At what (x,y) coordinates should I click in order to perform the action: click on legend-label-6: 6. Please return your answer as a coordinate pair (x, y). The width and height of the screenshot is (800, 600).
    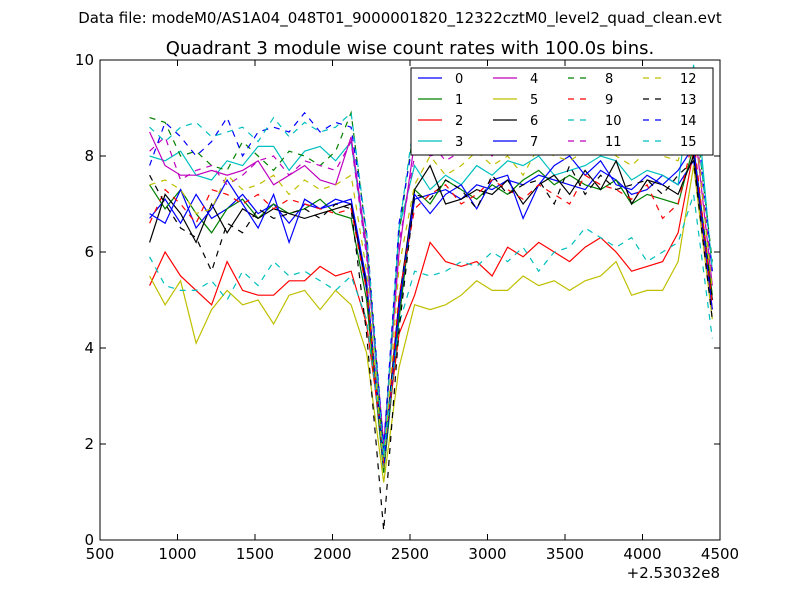
    Looking at the image, I should click on (534, 121).